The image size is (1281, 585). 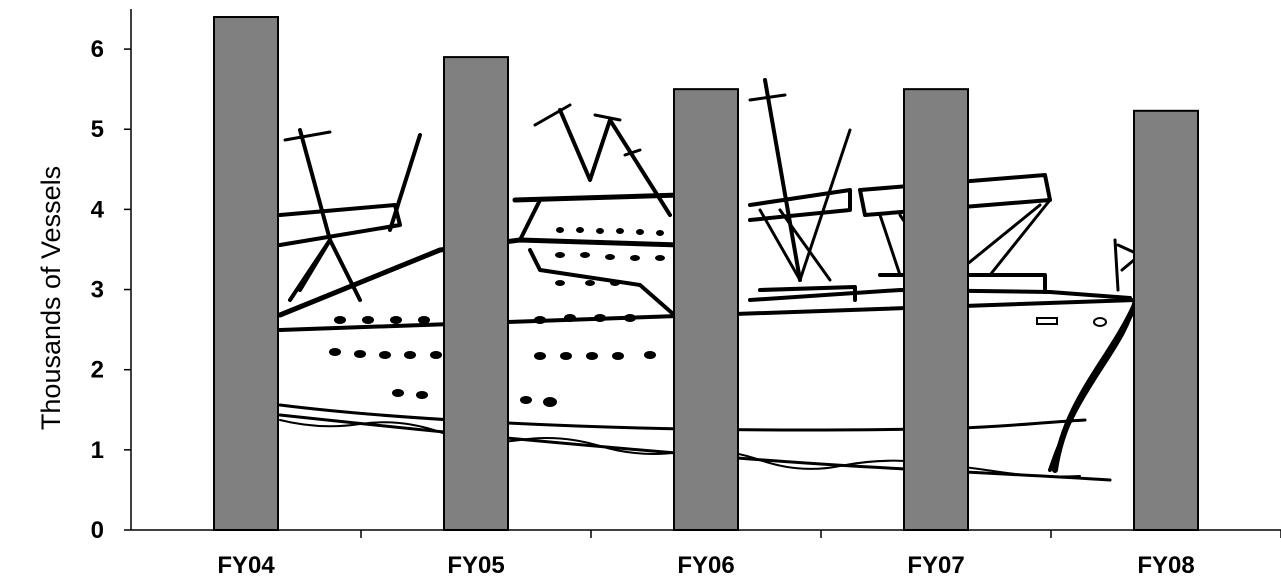 I want to click on bar-fy04, so click(x=246, y=274).